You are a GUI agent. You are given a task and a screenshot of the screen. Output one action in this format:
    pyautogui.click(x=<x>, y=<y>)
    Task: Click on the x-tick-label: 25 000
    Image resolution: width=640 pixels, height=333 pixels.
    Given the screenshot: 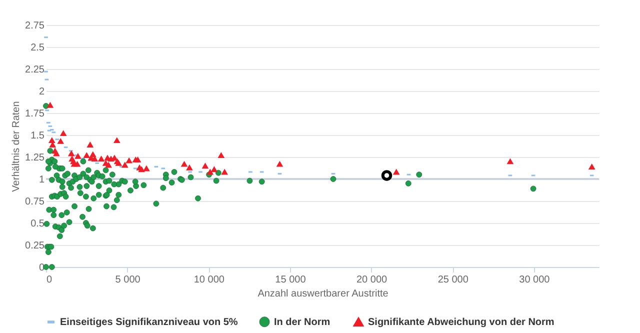 What is the action you would take?
    pyautogui.click(x=453, y=280)
    